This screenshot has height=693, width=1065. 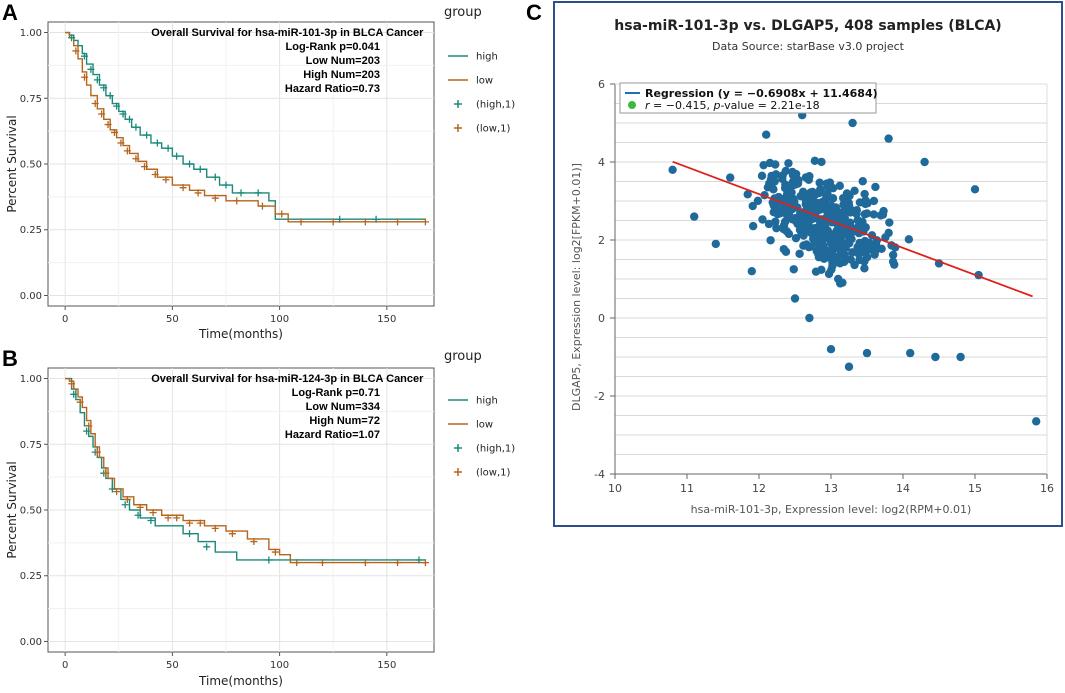 What do you see at coordinates (172, 665) in the screenshot?
I see `x-tick-label: 50` at bounding box center [172, 665].